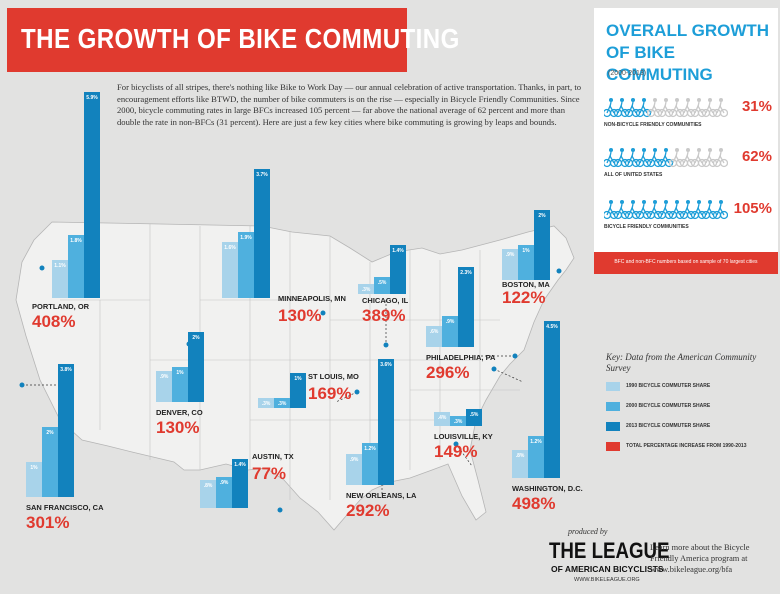 Image resolution: width=780 pixels, height=594 pixels. Describe the element at coordinates (76, 241) in the screenshot. I see `bar-value-label: 1.8%` at that location.